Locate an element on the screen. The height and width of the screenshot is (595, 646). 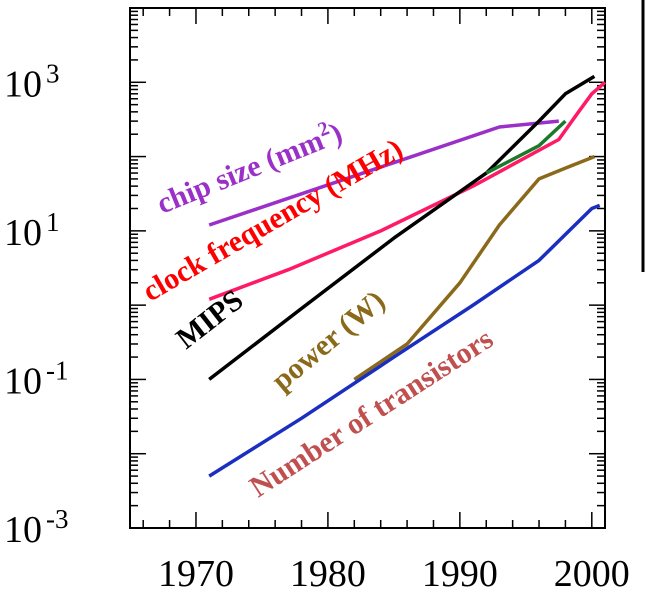
series-label-5: Number of transistors is located at coordinates (371, 413).